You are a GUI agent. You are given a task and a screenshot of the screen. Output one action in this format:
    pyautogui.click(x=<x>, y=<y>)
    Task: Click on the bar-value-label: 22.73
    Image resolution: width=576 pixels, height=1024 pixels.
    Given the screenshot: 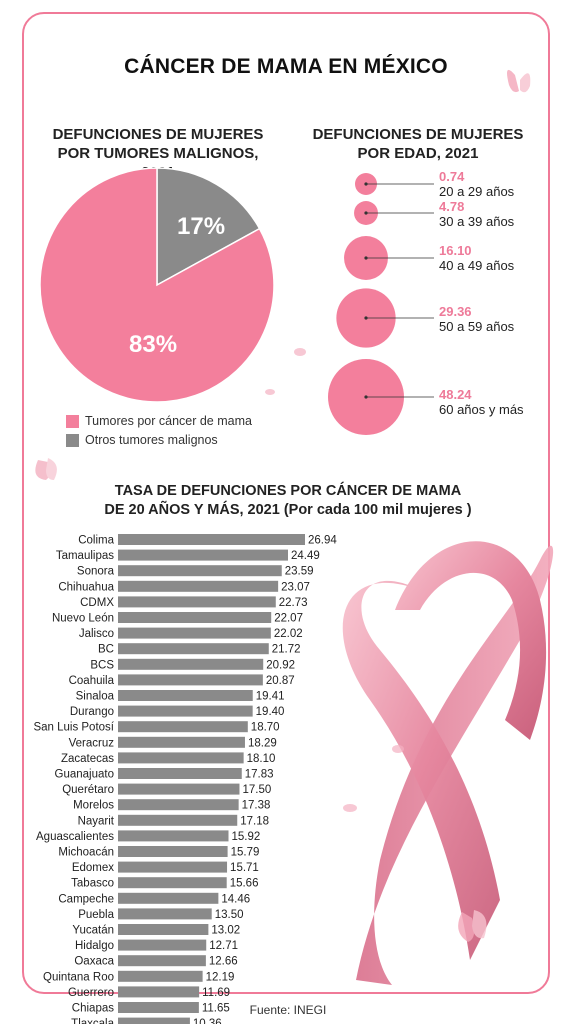 What is the action you would take?
    pyautogui.click(x=293, y=603)
    